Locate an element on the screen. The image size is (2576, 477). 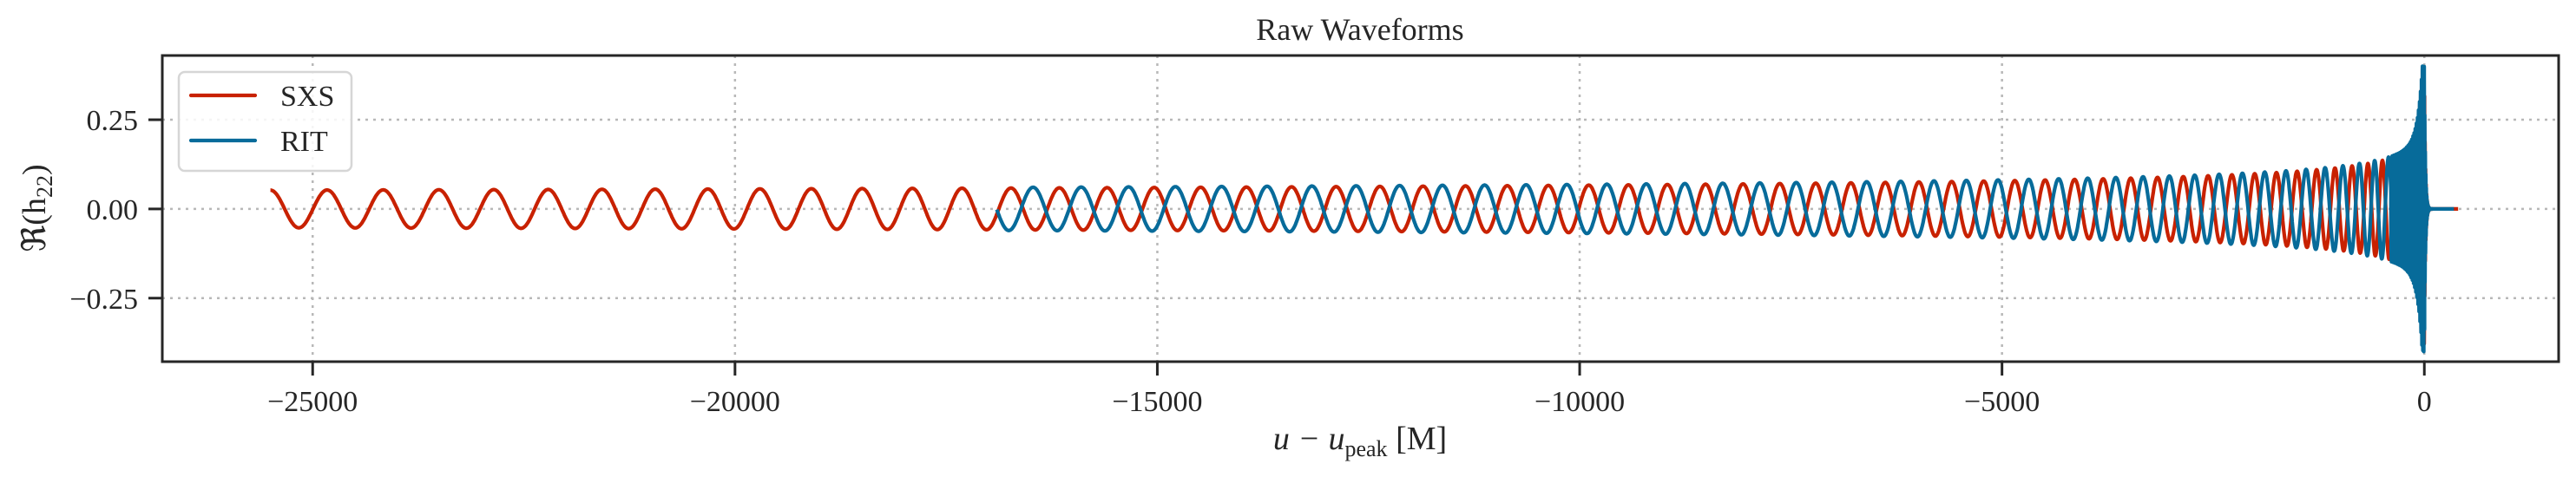
y-tick-label: 0.25 is located at coordinates (113, 121).